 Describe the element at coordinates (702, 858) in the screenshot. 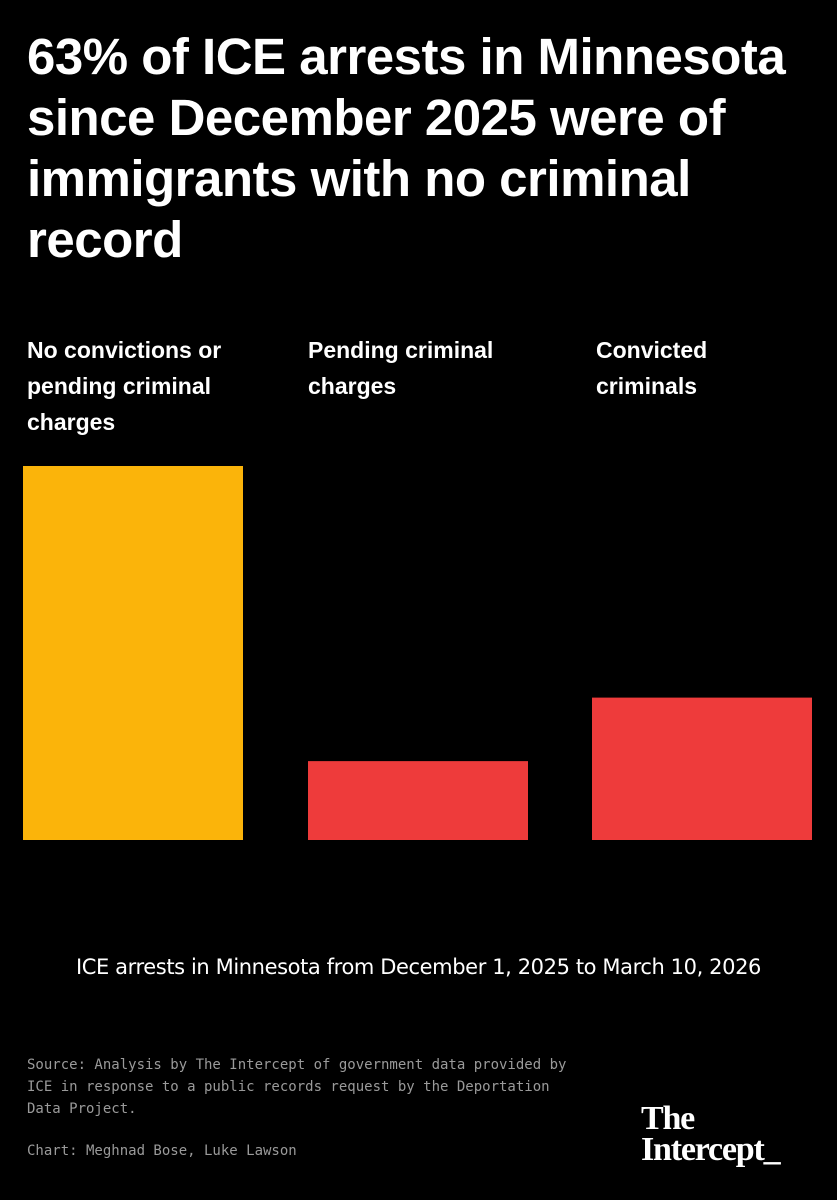

I see `value-label-3: 964` at that location.